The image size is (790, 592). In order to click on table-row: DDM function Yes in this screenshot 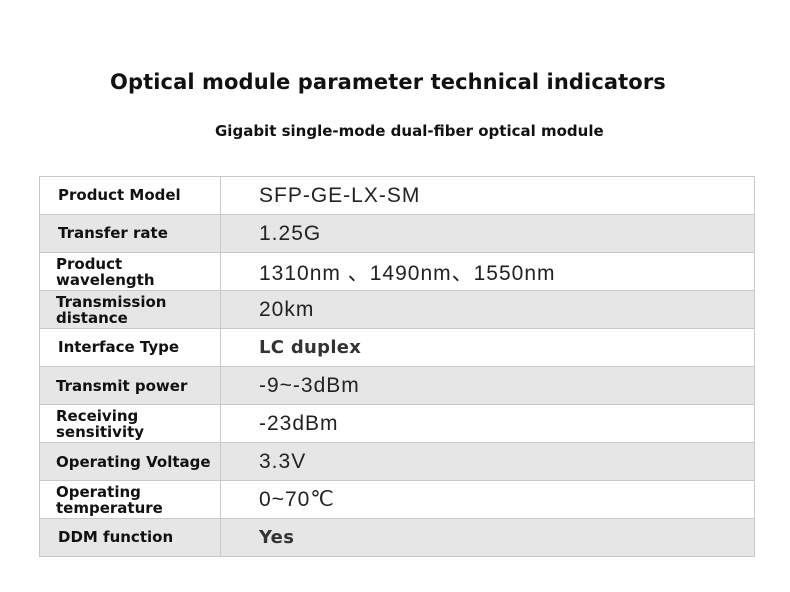, I will do `click(397, 537)`.